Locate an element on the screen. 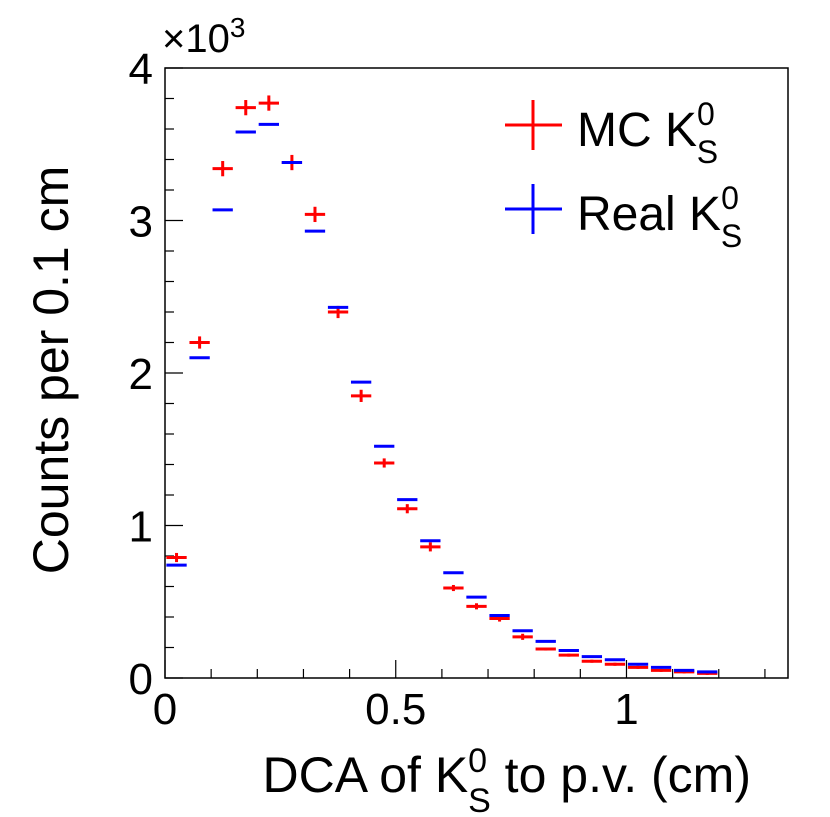  legend-item-real: Real K0 S is located at coordinates (623, 217).